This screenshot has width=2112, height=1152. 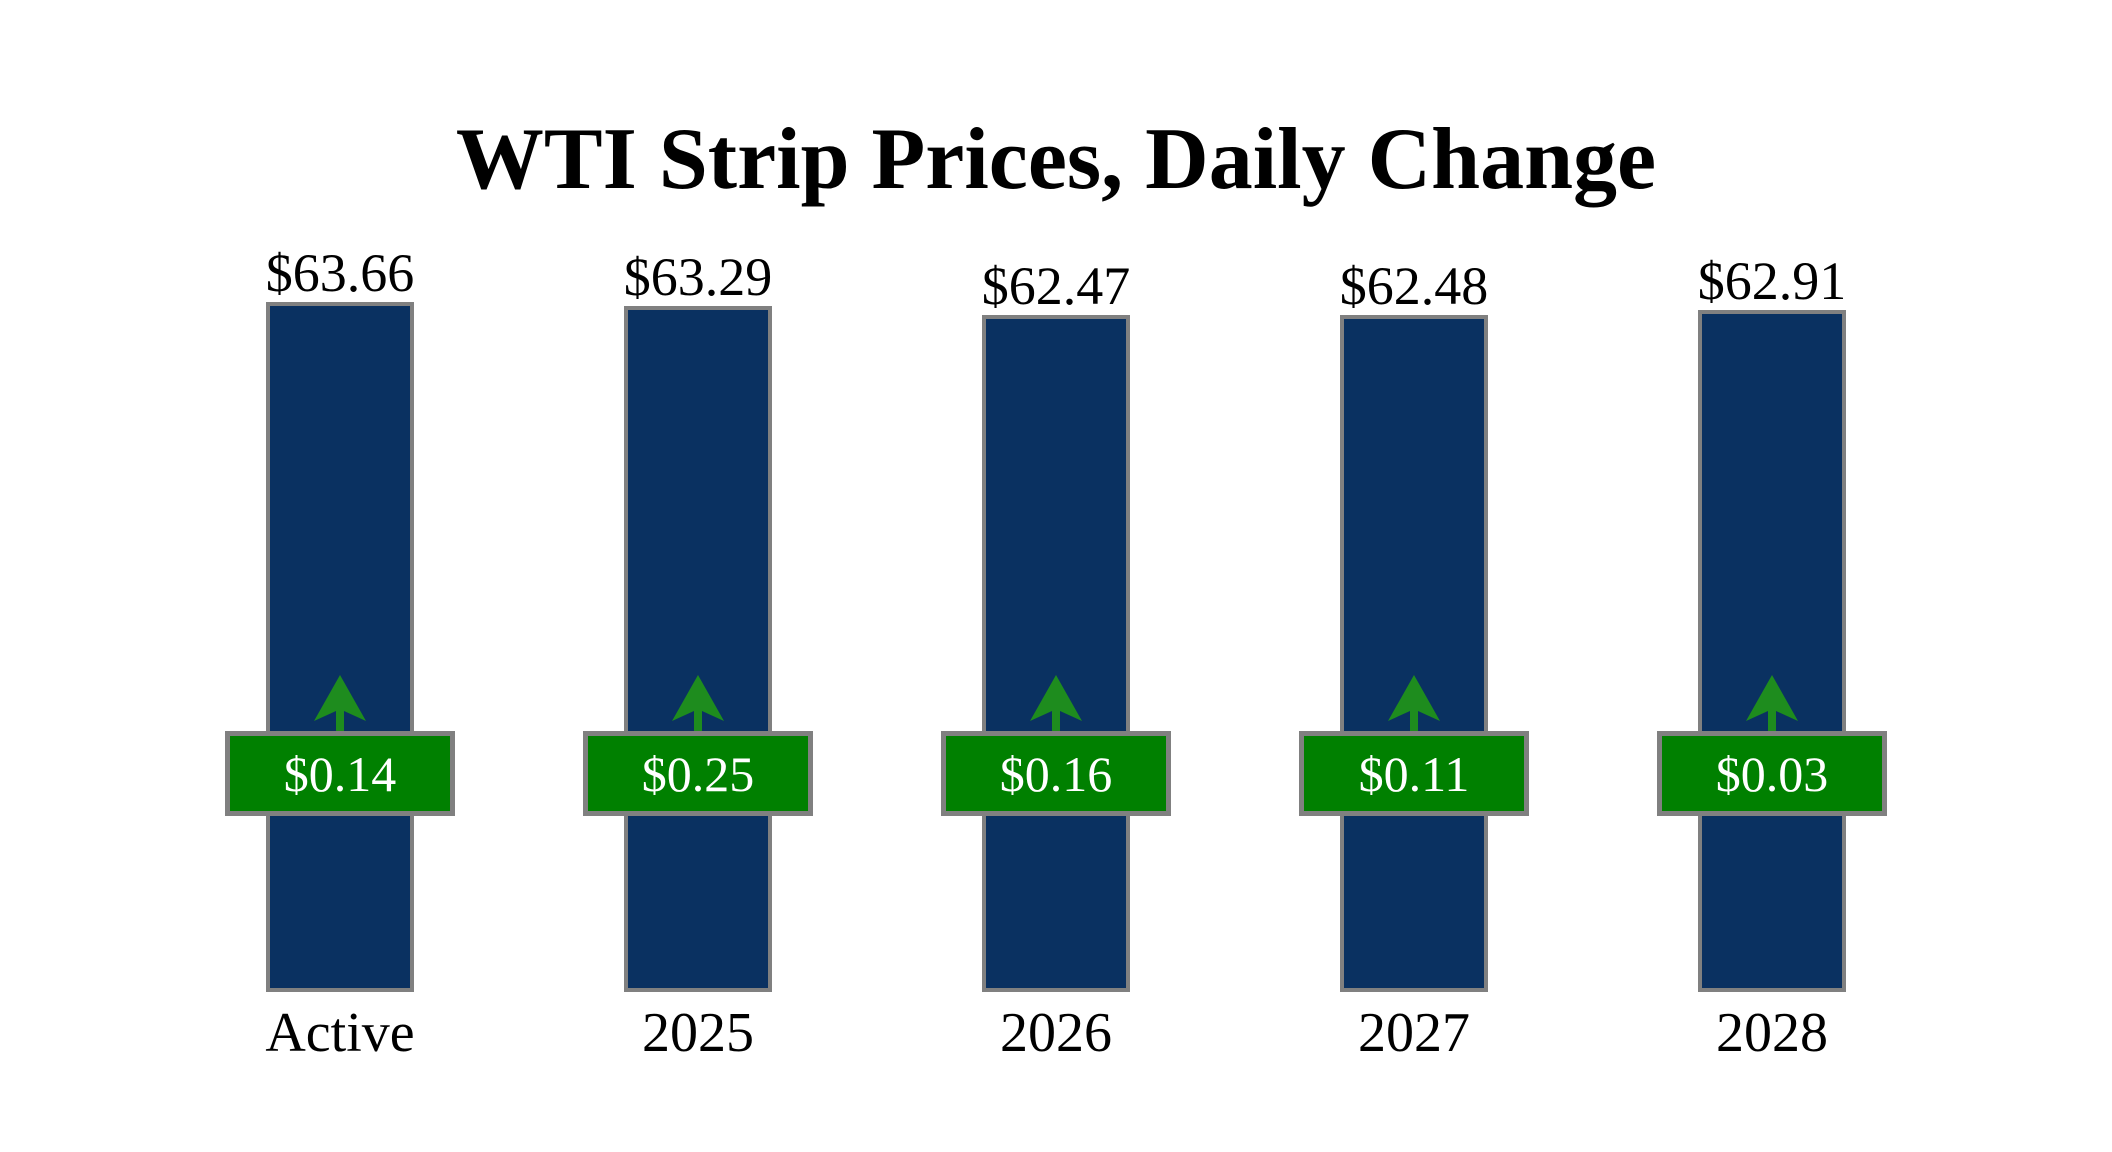 What do you see at coordinates (1056, 286) in the screenshot?
I see `bar-value-label: $62.47` at bounding box center [1056, 286].